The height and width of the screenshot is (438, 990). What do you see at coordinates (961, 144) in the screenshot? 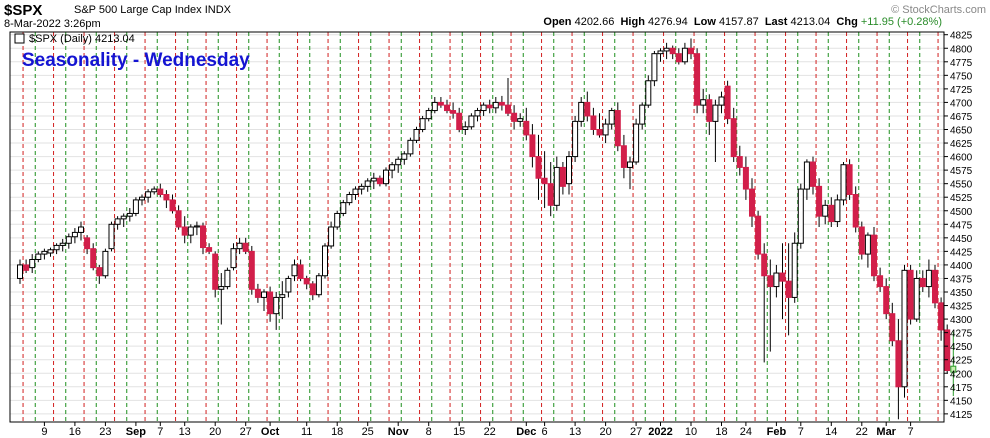
I see `y-tick-label: 4625` at bounding box center [961, 144].